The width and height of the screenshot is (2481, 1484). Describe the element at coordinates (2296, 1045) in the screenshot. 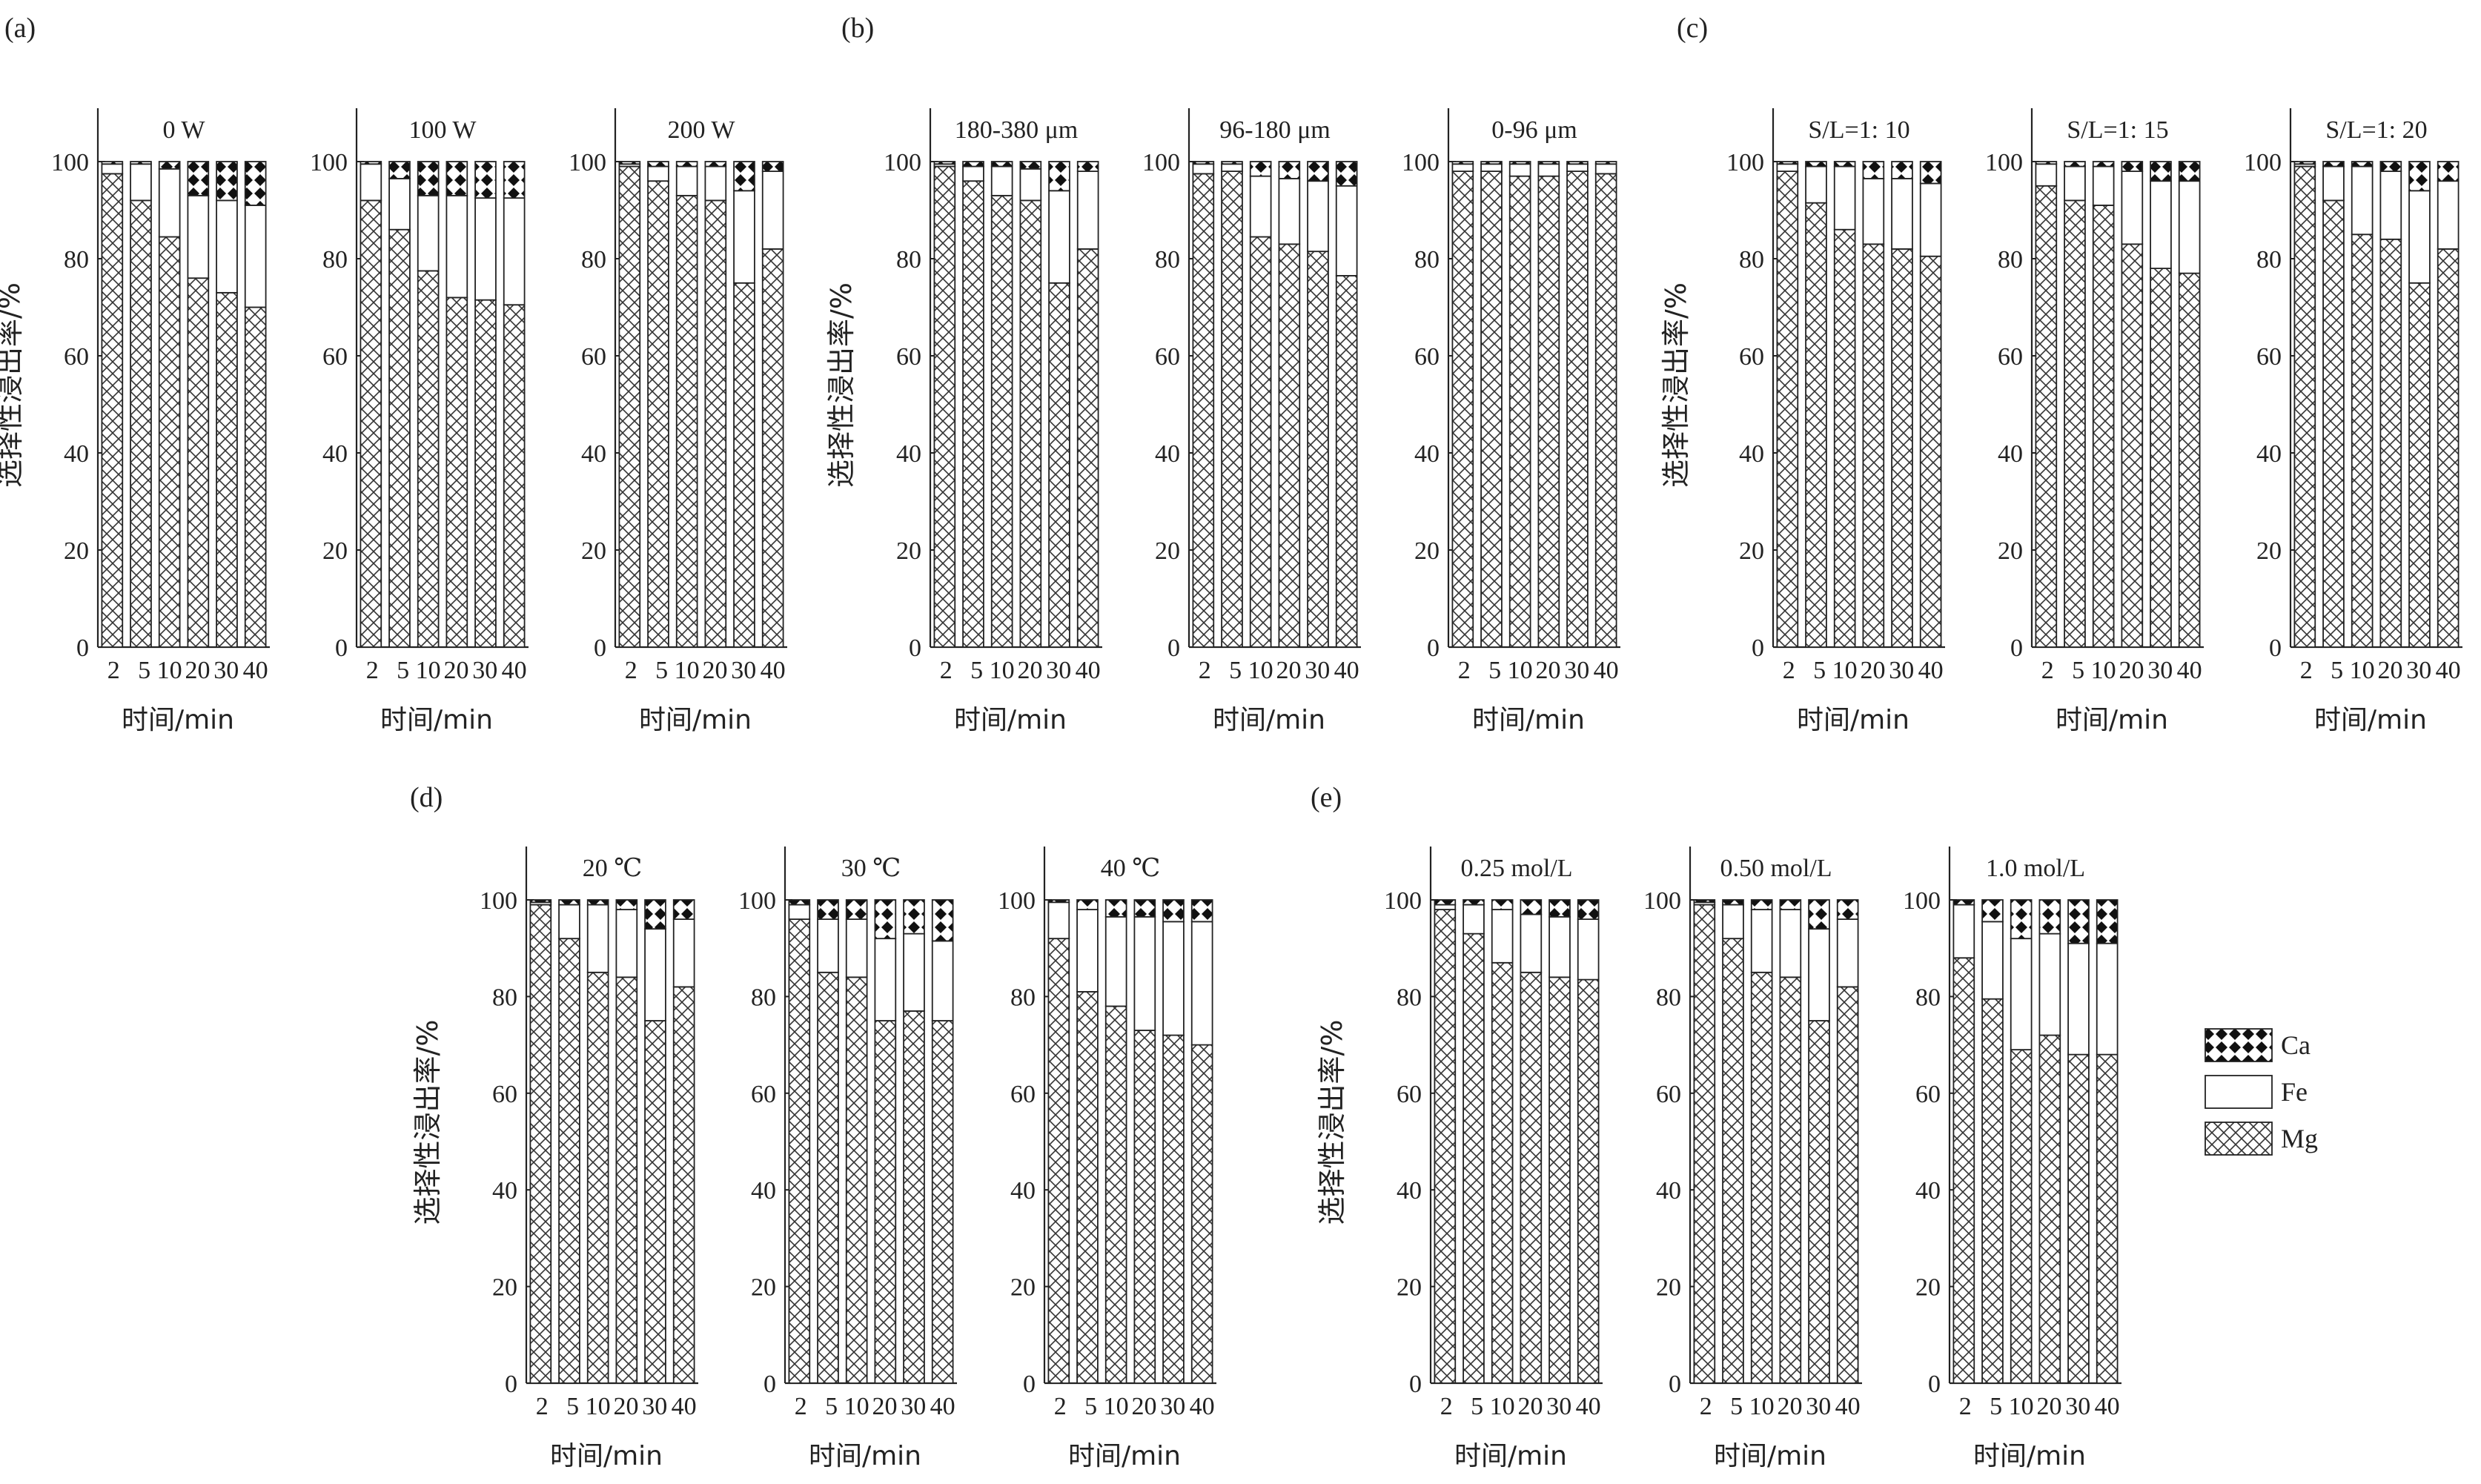

I see `legend-label-ca: Ca` at that location.